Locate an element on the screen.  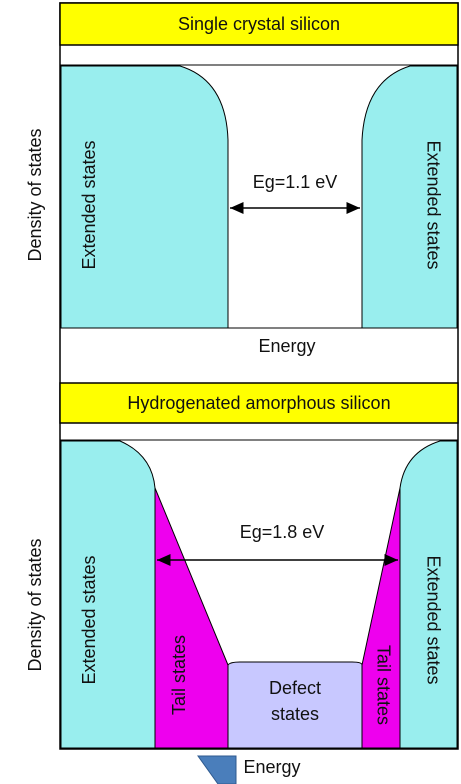
panel-title: Hydrogenated amorphous silicon is located at coordinates (258, 403).